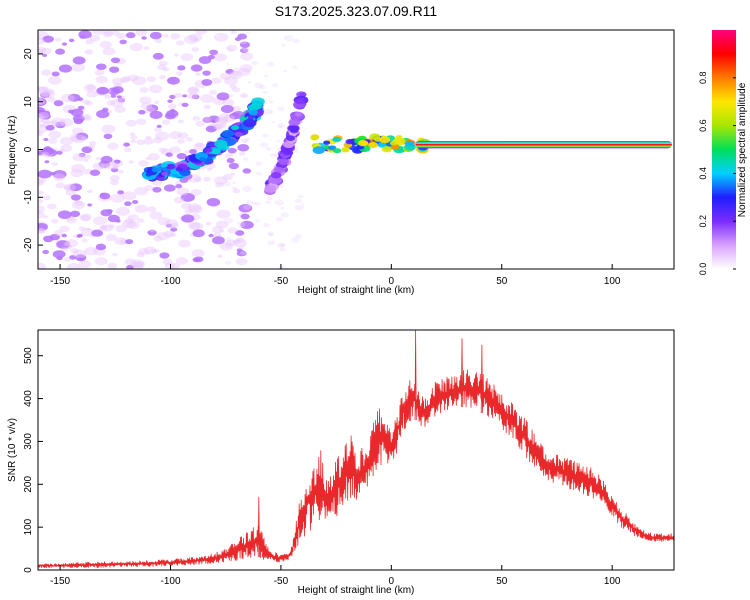 This screenshot has height=600, width=750. Describe the element at coordinates (28, 484) in the screenshot. I see `snr-y-tick-label: 200` at that location.